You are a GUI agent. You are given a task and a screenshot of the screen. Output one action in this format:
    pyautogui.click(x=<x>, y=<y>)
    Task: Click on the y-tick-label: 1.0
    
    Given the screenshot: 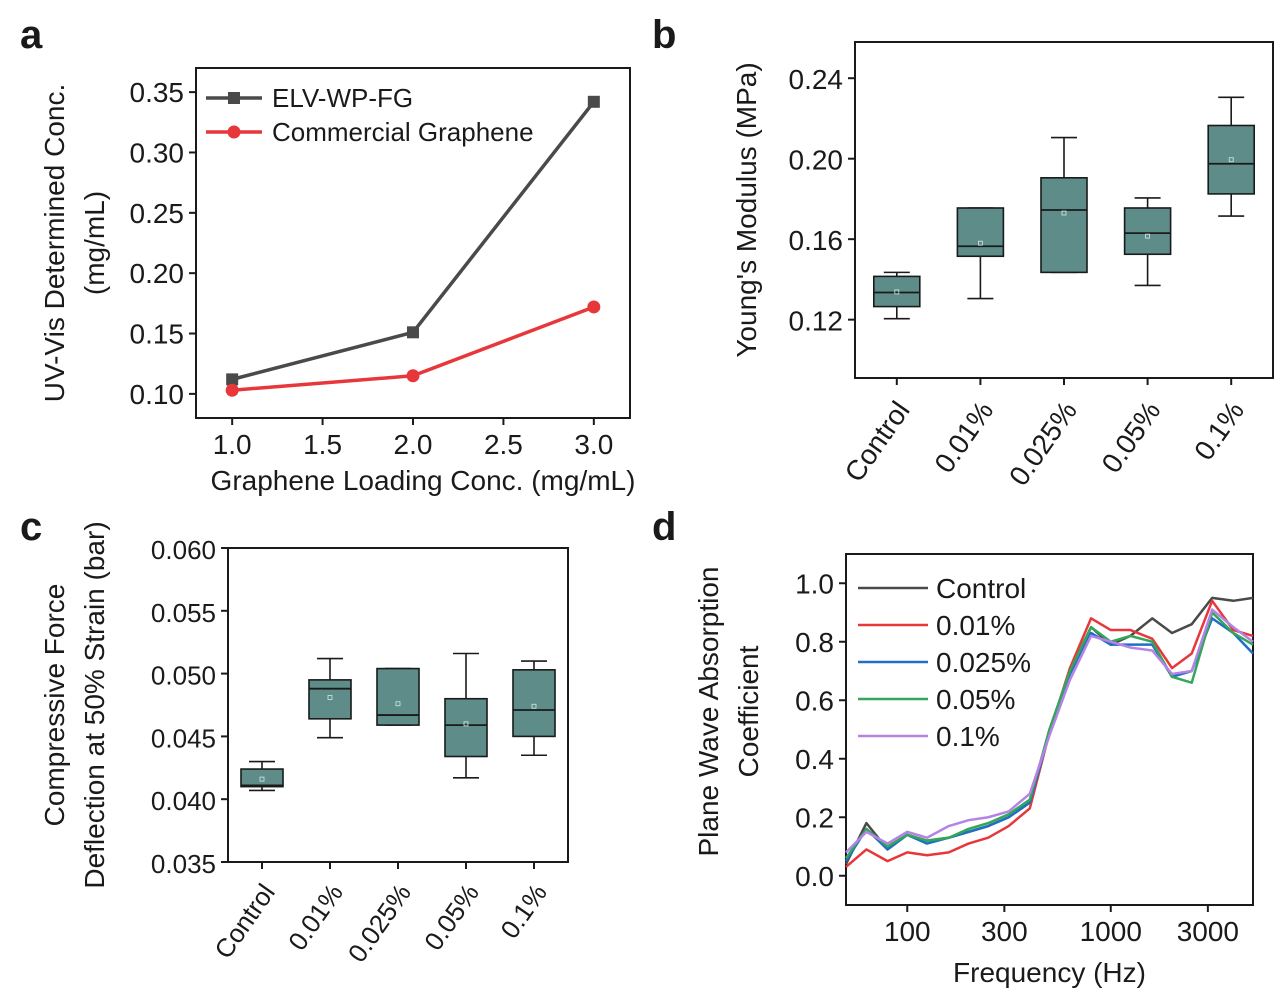 What is the action you would take?
    pyautogui.click(x=814, y=583)
    